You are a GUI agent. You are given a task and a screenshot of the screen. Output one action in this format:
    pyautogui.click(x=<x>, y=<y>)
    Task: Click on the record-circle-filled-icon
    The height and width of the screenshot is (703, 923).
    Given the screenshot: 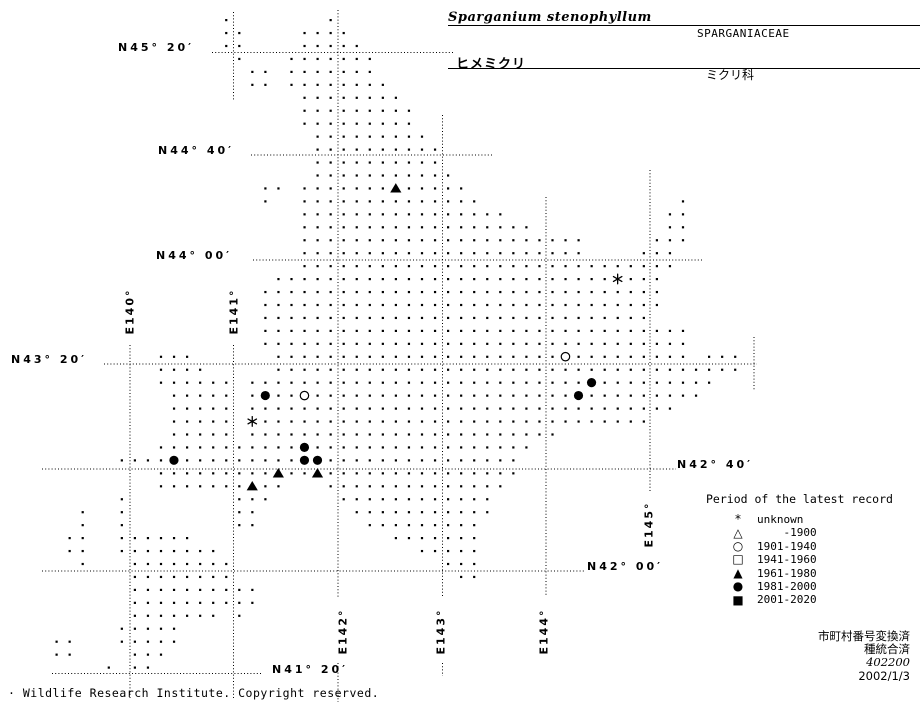 What is the action you would take?
    pyautogui.click(x=304, y=460)
    